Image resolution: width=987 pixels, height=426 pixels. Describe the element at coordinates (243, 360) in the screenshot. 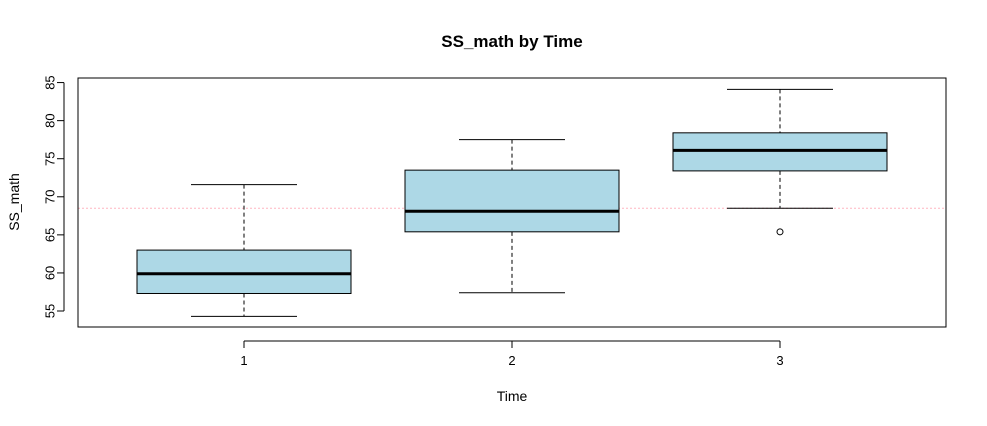

I see `x-tick-label-1: 1` at that location.